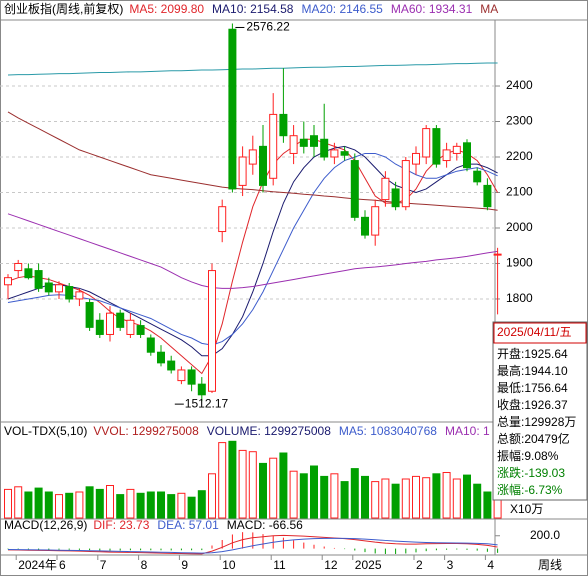  I want to click on info-row: 振幅:9.08%, so click(528, 455).